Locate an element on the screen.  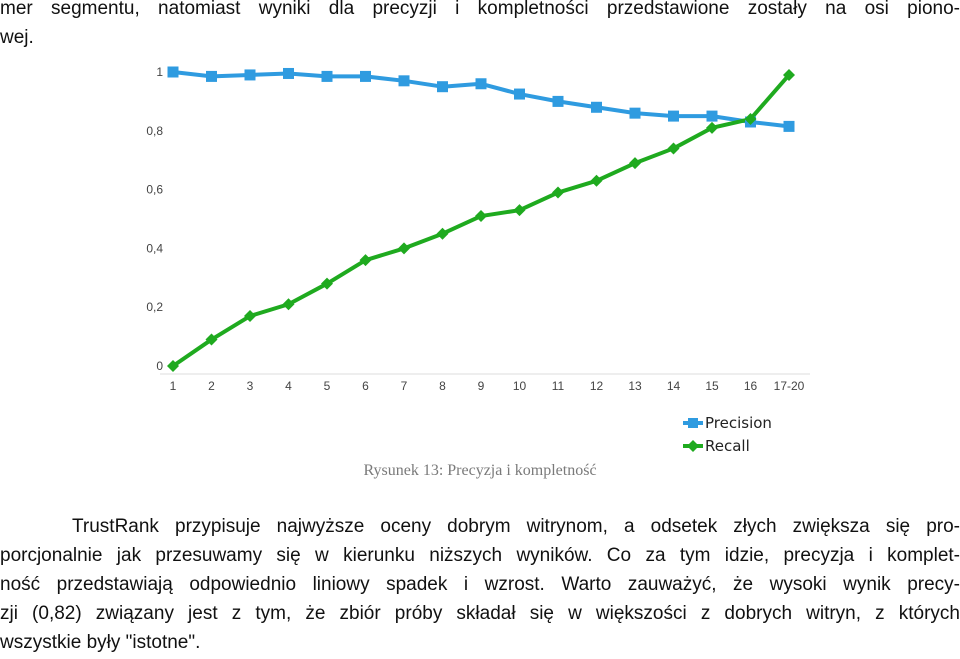
legend-recall-label: Recall is located at coordinates (727, 446).